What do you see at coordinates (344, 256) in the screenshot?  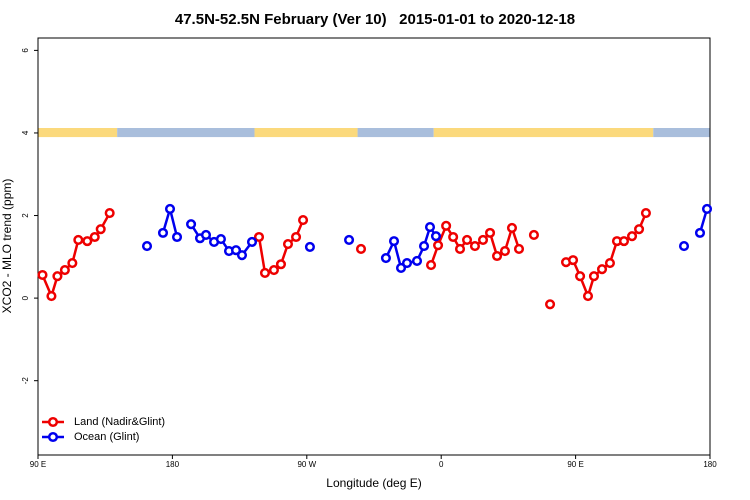 I see `series-line` at bounding box center [344, 256].